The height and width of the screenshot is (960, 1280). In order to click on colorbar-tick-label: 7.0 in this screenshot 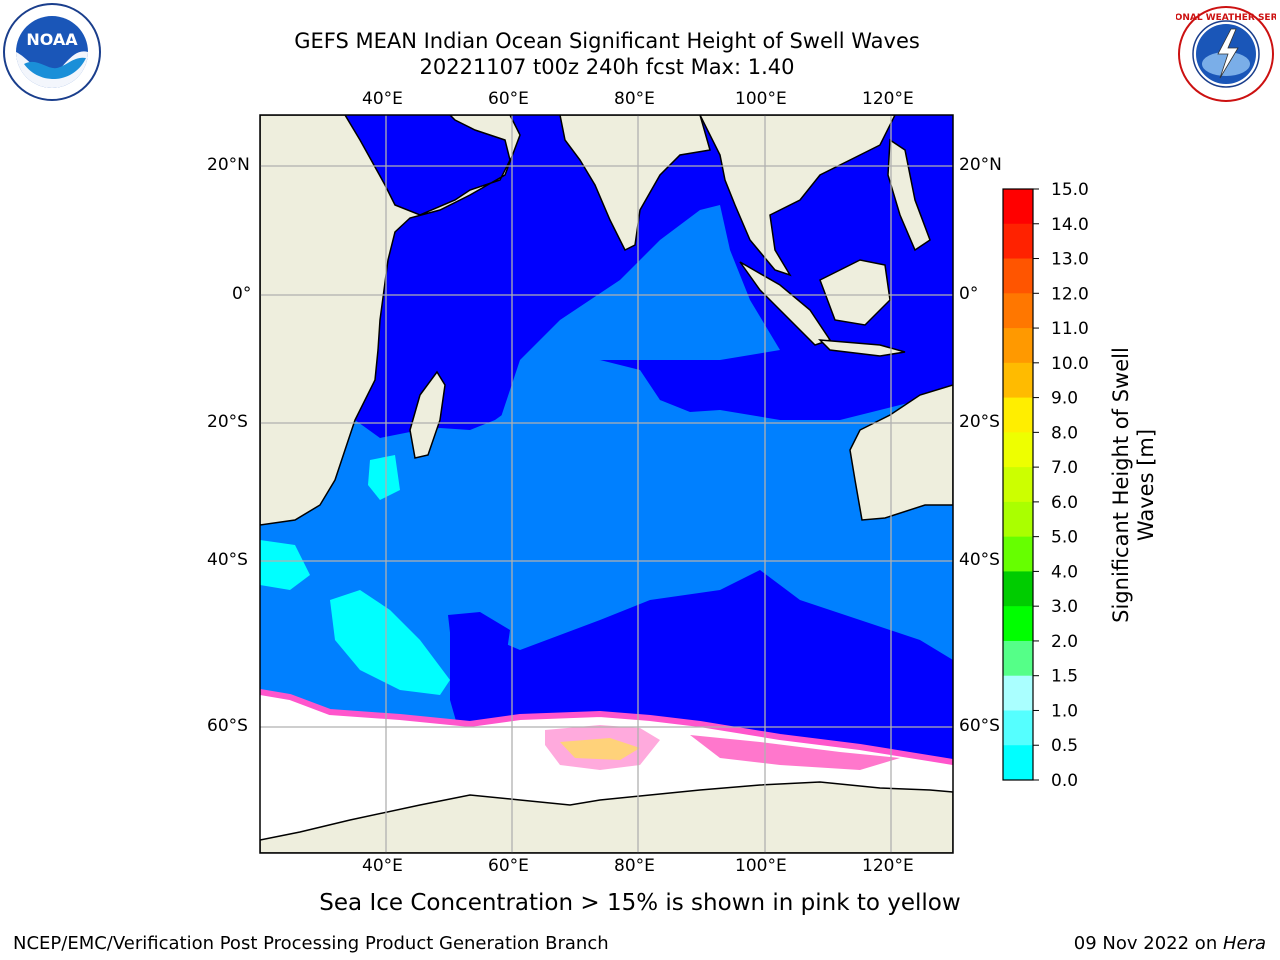, I will do `click(1064, 468)`.